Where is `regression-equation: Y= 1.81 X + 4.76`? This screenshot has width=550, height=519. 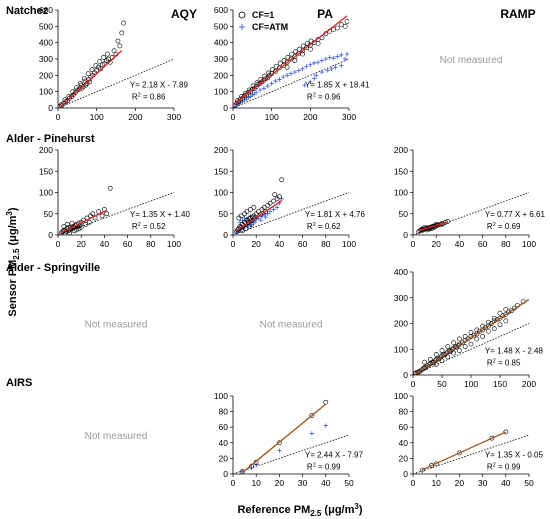 regression-equation: Y= 1.81 X + 4.76 is located at coordinates (335, 214).